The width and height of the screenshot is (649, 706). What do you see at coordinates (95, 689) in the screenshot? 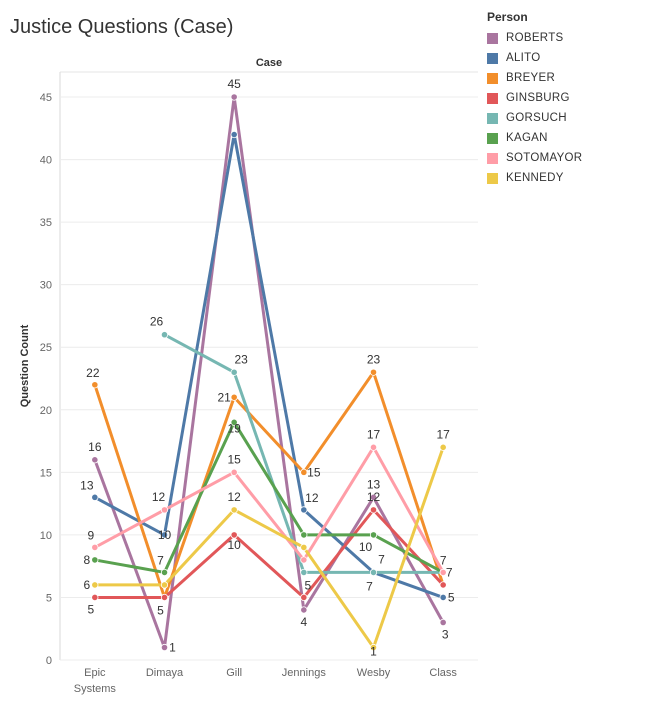
I see `x-tick-label: Systems` at bounding box center [95, 689].